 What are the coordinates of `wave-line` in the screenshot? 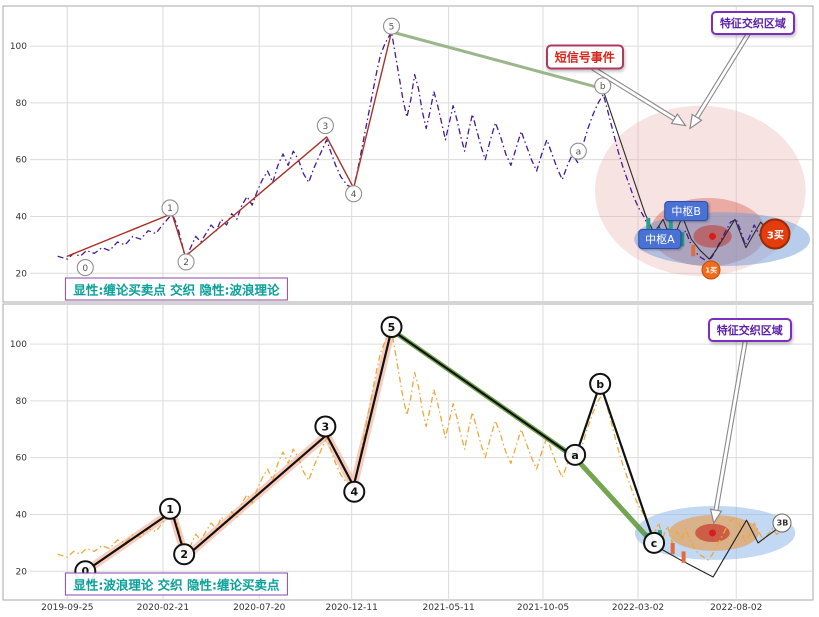 It's located at (229, 144).